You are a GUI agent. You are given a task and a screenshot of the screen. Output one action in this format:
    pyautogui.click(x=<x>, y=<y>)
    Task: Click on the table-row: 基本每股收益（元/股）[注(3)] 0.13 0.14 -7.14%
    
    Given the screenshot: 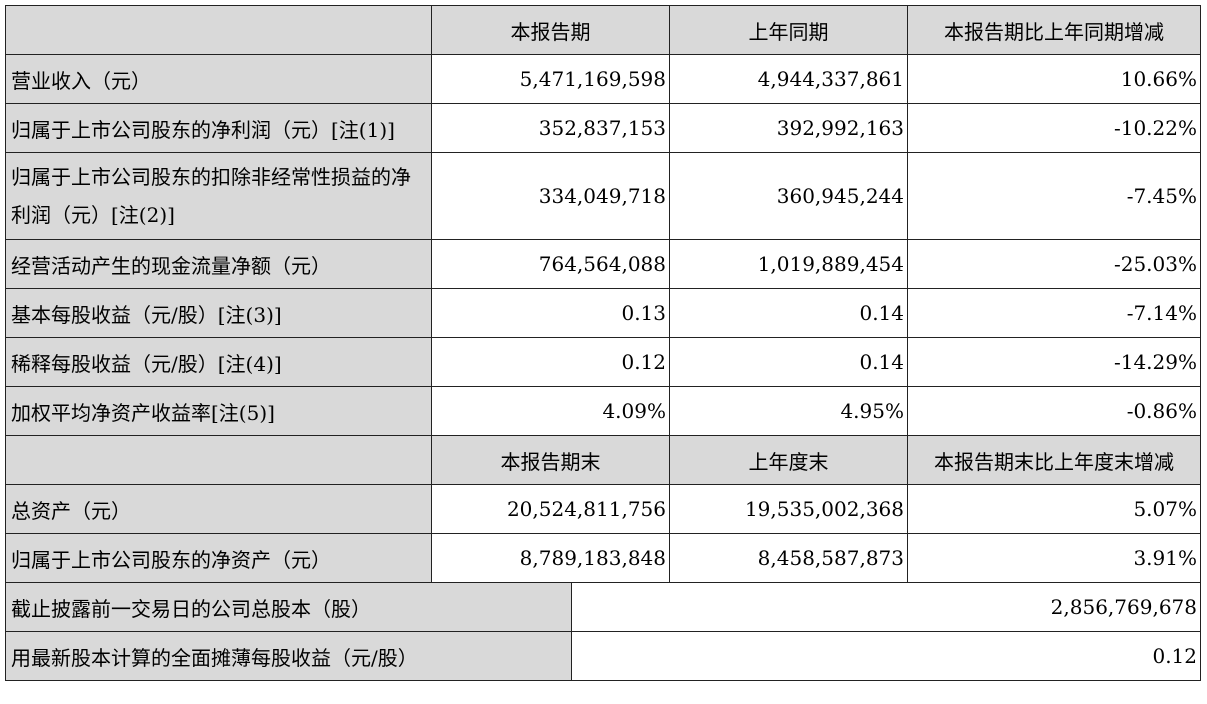 What is the action you would take?
    pyautogui.click(x=603, y=313)
    